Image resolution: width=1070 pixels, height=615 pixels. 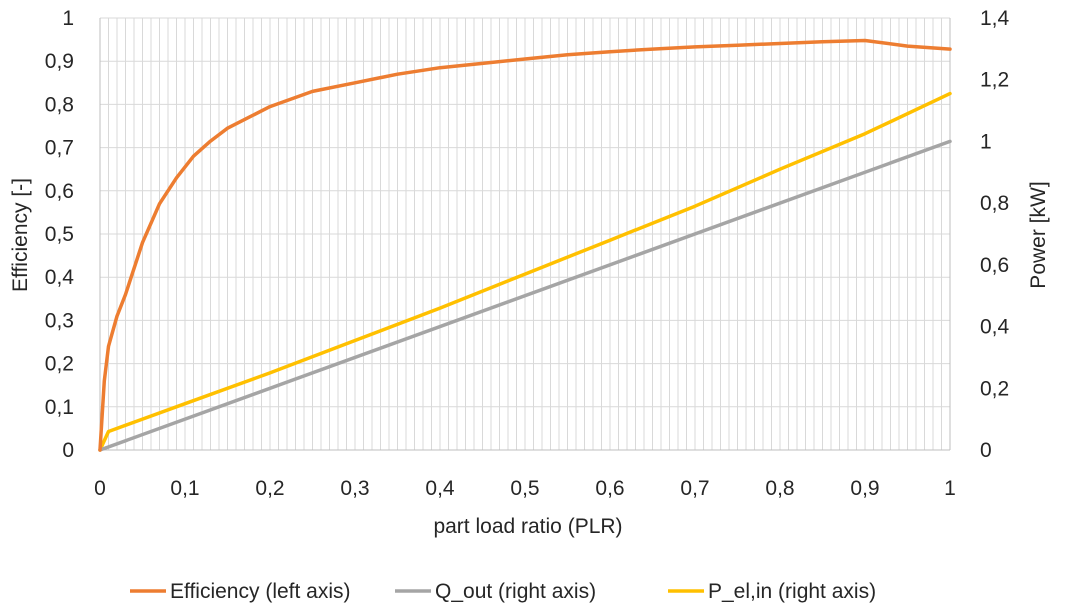 What do you see at coordinates (864, 488) in the screenshot?
I see `x-tick-label: 0,9` at bounding box center [864, 488].